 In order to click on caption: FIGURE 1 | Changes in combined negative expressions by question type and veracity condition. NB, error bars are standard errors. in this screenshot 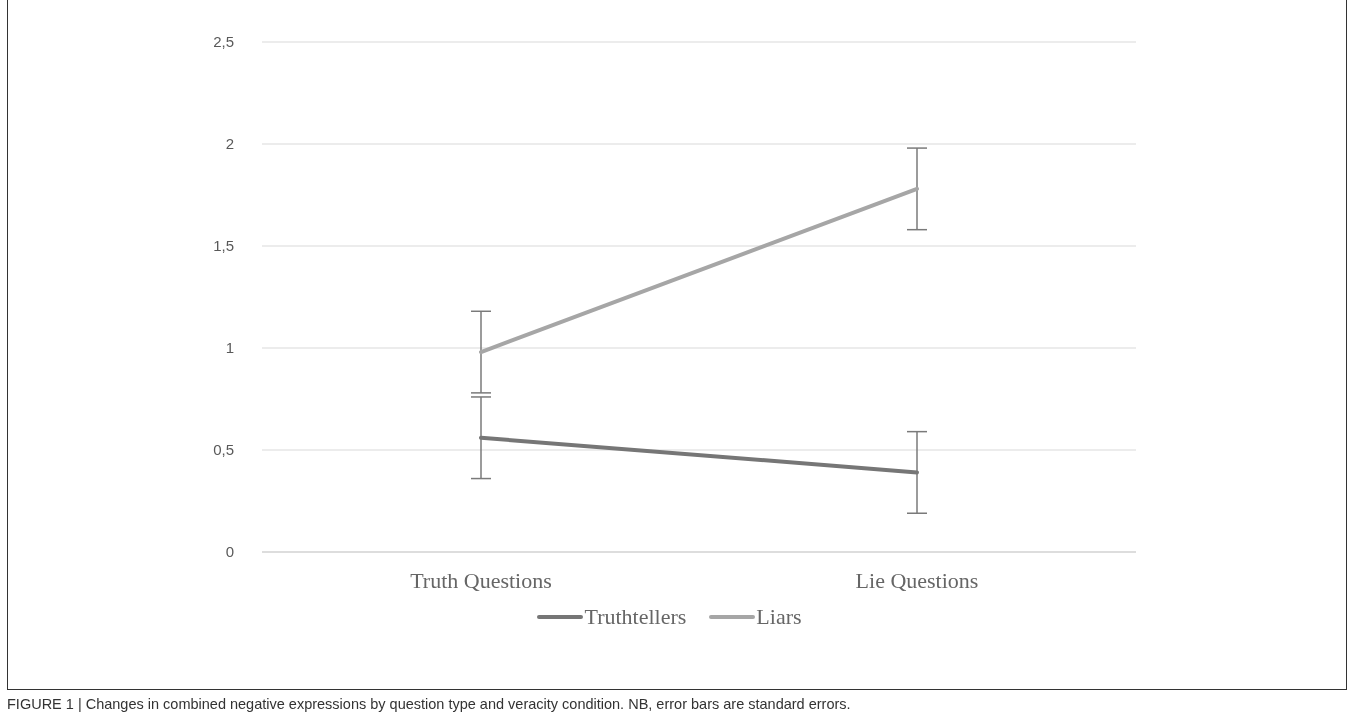, I will do `click(429, 704)`.